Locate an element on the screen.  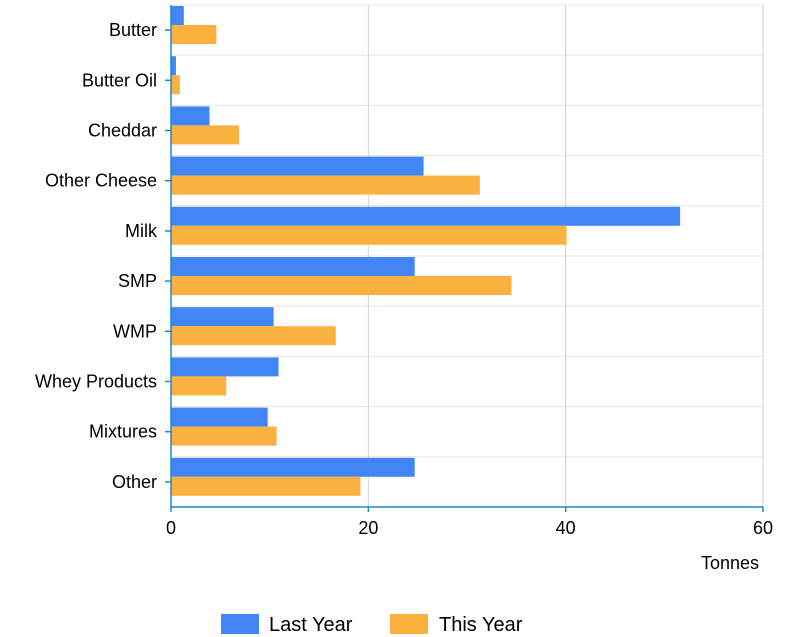
x-tick-label: 0 is located at coordinates (171, 528).